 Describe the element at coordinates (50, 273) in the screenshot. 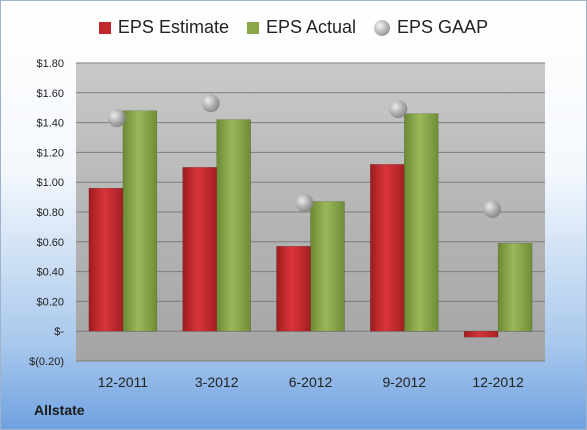

I see `y-tick-label: $0.40` at that location.